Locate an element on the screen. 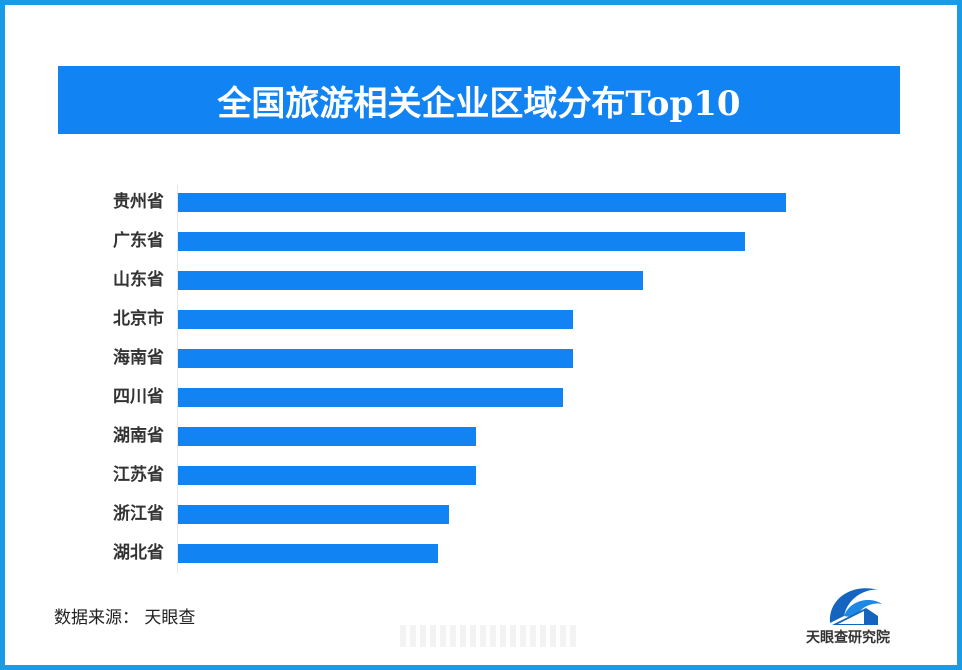 This screenshot has height=670, width=962. category-label: 湖南省 is located at coordinates (138, 436).